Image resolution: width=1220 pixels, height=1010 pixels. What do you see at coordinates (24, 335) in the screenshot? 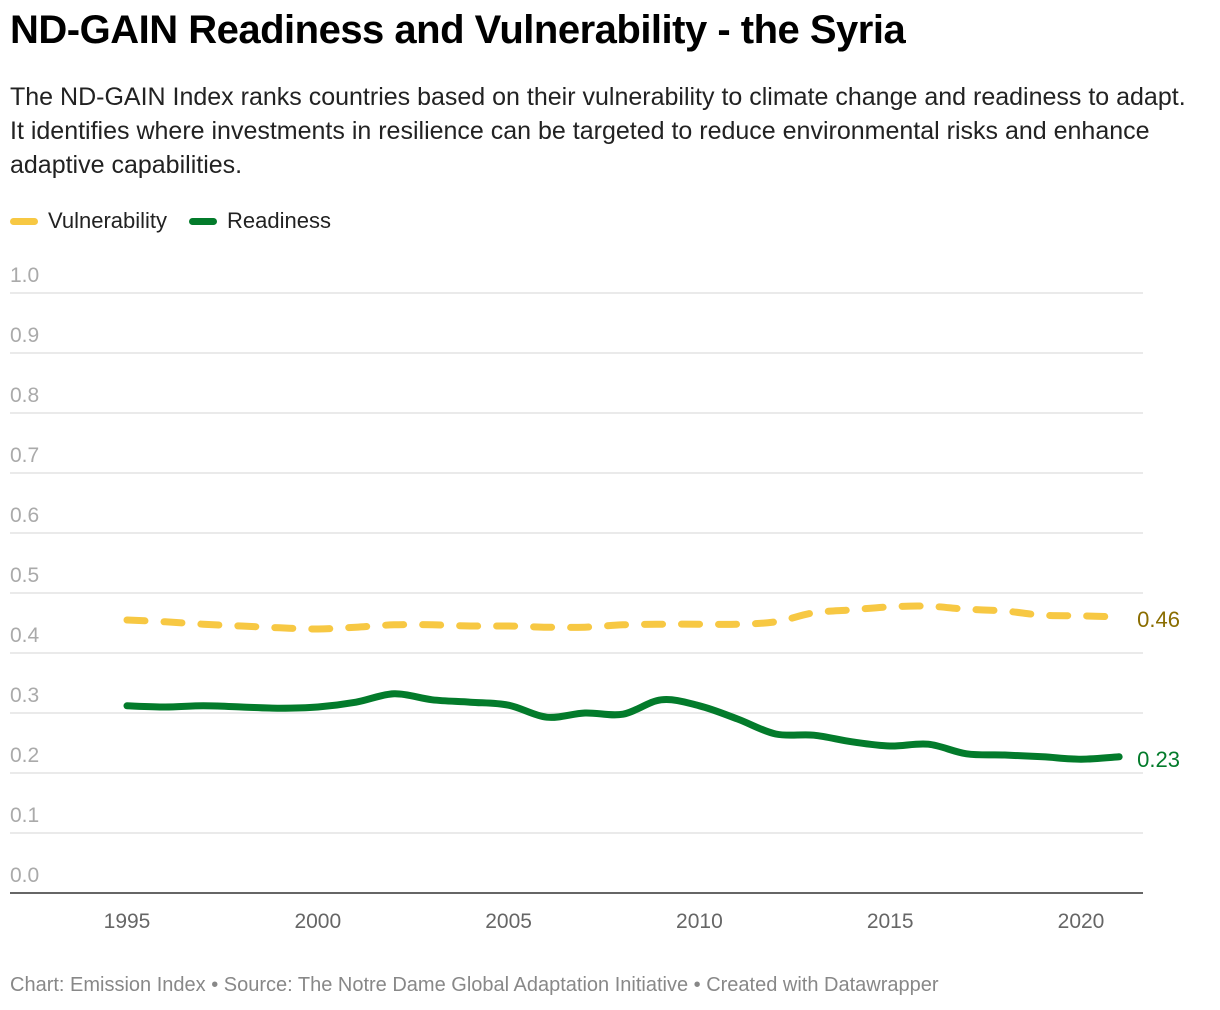
I see `y-tick-label: 0.9` at bounding box center [24, 335].